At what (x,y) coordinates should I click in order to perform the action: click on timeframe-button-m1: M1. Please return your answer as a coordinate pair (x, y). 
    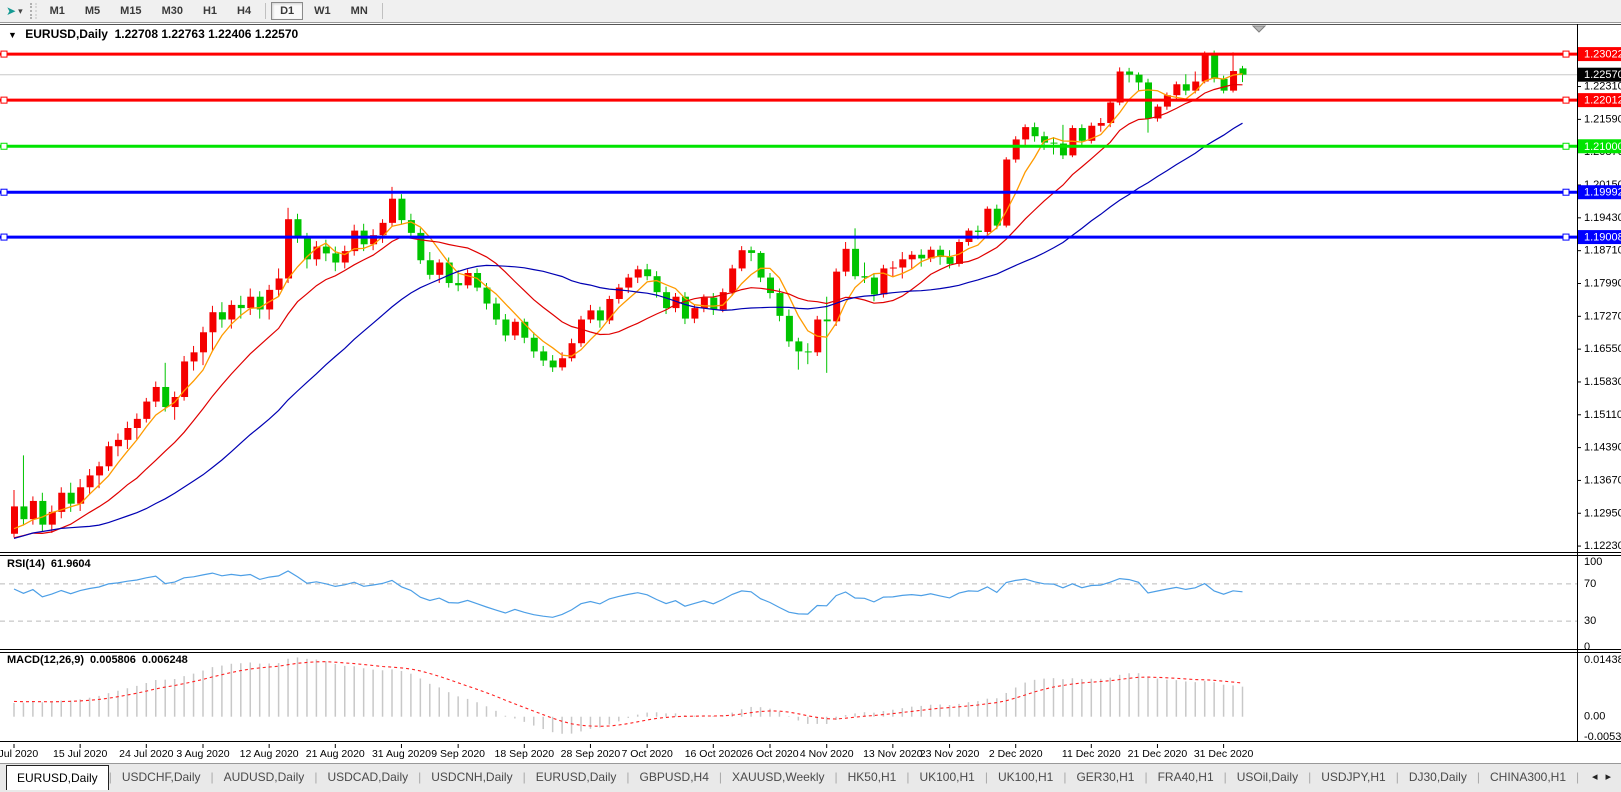
    Looking at the image, I should click on (57, 11).